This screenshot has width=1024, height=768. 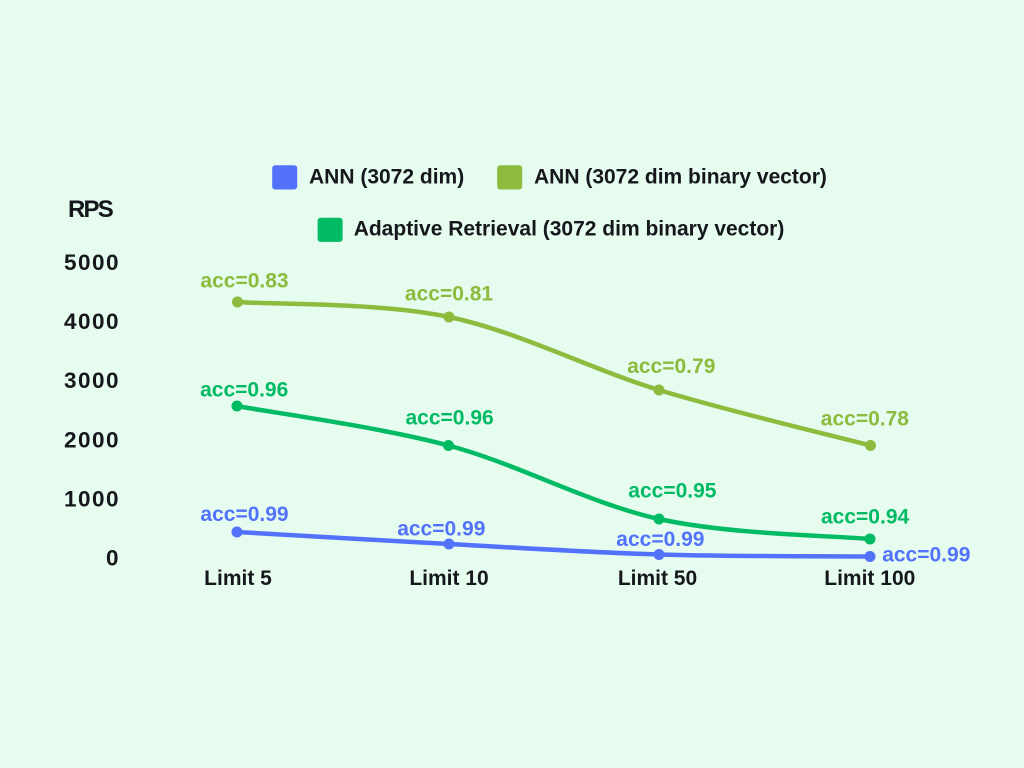 What do you see at coordinates (865, 419) in the screenshot?
I see `svg-text: acc=0.78` at bounding box center [865, 419].